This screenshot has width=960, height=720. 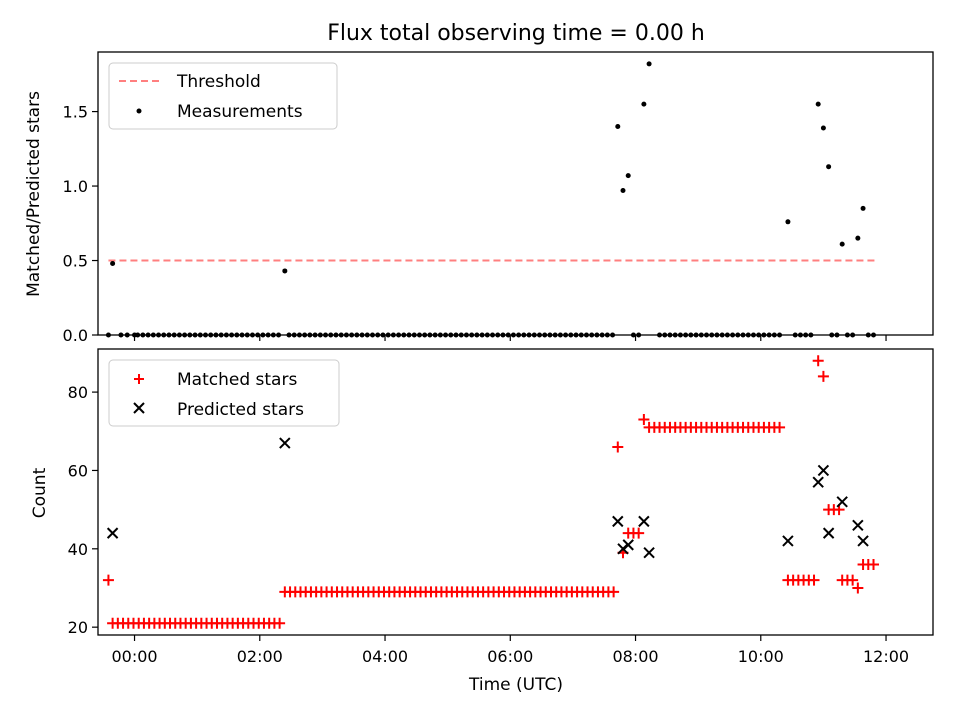 What do you see at coordinates (83, 510) in the screenshot?
I see `bottom-y-axis: 20 40 60 80` at bounding box center [83, 510].